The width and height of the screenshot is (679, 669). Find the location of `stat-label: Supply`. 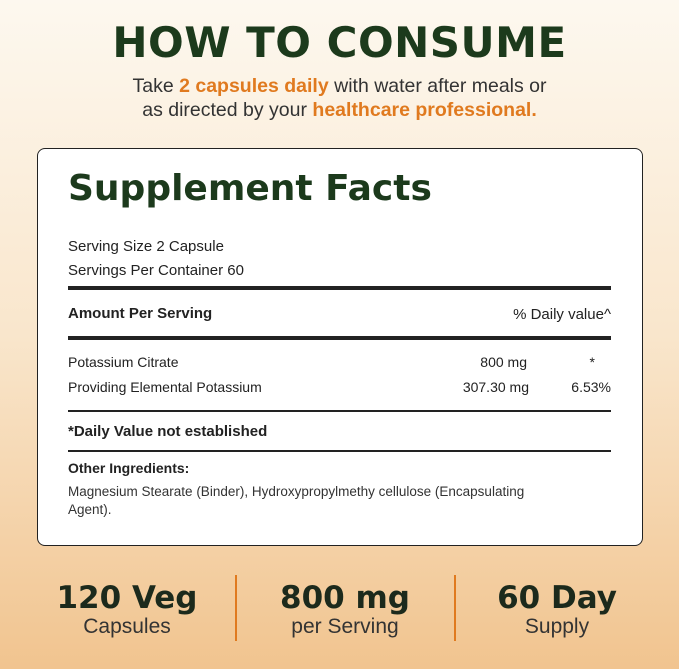

stat-label: Supply is located at coordinates (557, 626).